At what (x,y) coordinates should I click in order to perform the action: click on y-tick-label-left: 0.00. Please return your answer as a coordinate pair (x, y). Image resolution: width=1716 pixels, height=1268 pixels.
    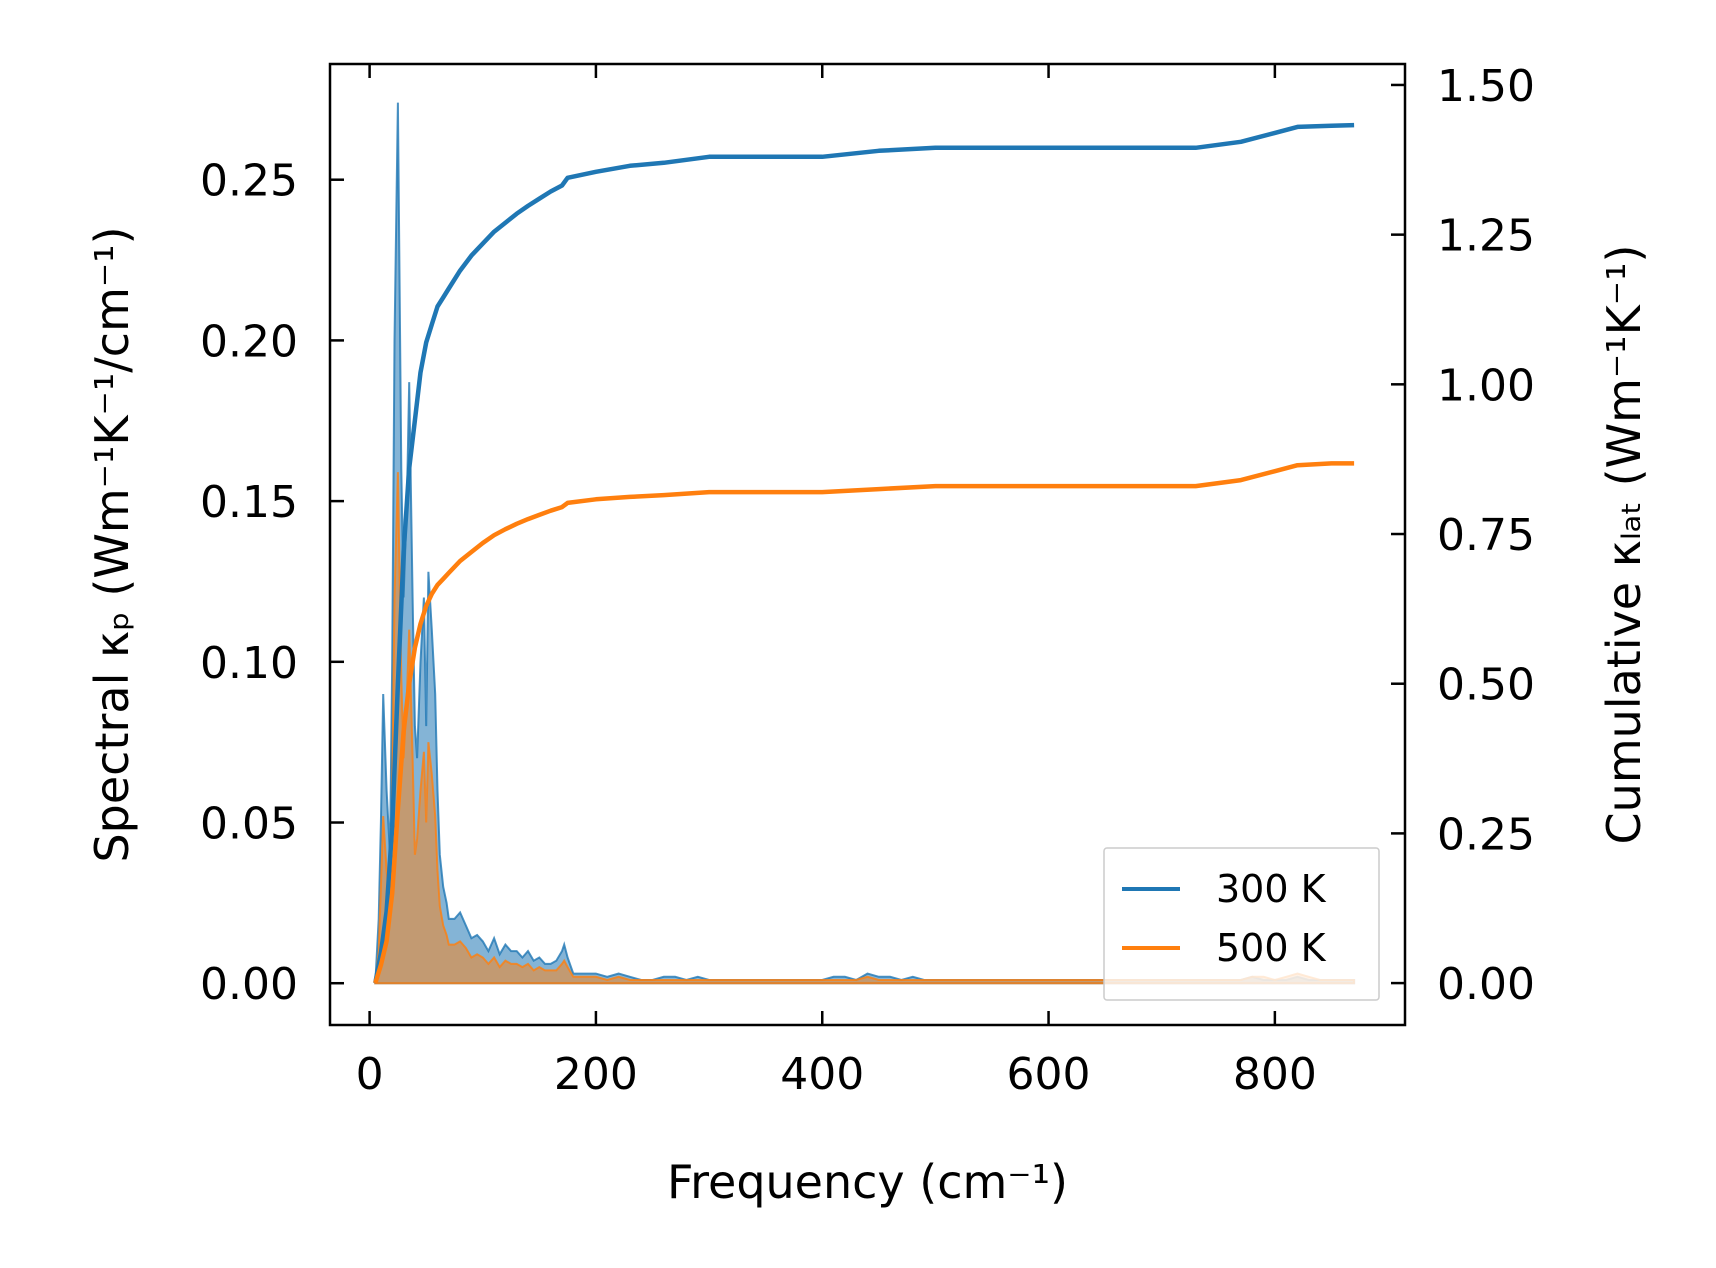
    Looking at the image, I should click on (249, 984).